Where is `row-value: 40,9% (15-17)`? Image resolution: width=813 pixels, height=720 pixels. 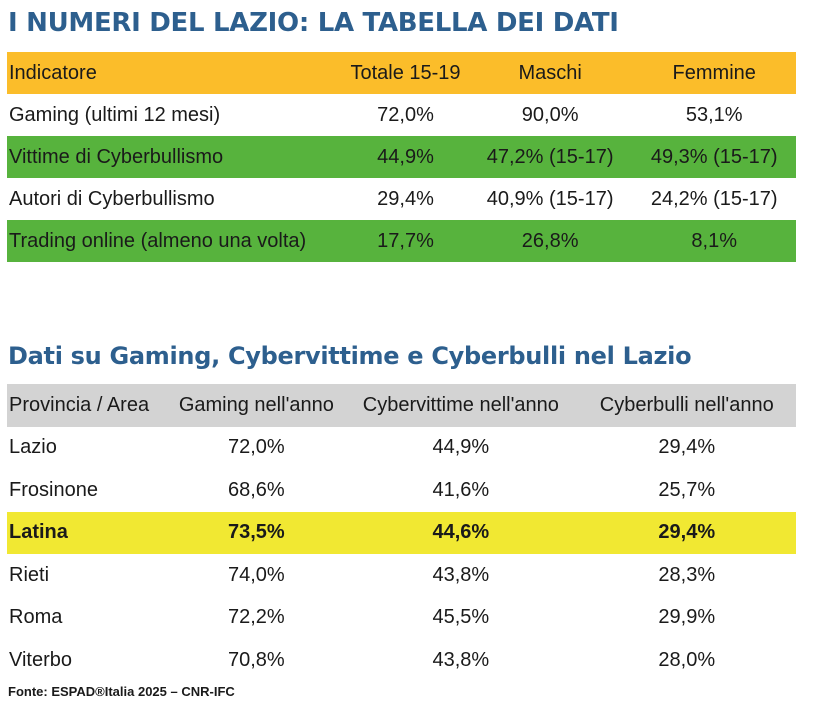
row-value: 40,9% (15-17) is located at coordinates (550, 198).